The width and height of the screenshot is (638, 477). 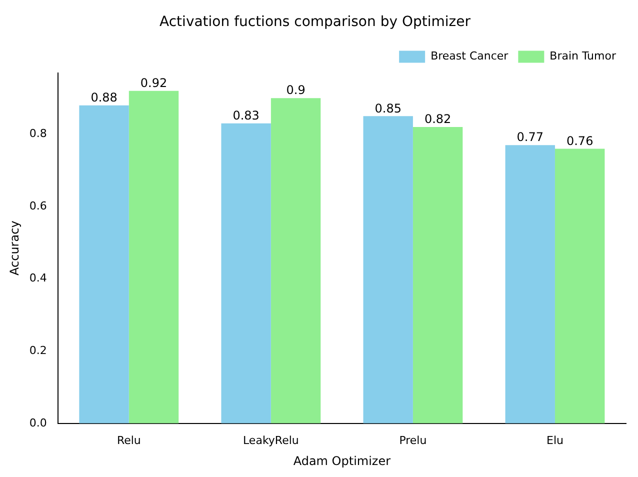 What do you see at coordinates (270, 440) in the screenshot?
I see `x-tick-label: LeakyRelu` at bounding box center [270, 440].